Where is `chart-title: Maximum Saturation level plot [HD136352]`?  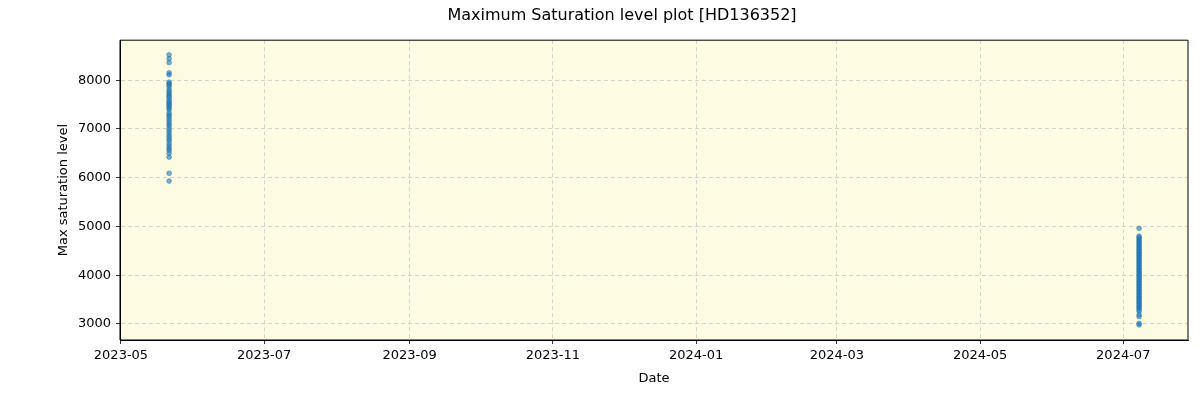 chart-title: Maximum Saturation level plot [HD136352] is located at coordinates (622, 14).